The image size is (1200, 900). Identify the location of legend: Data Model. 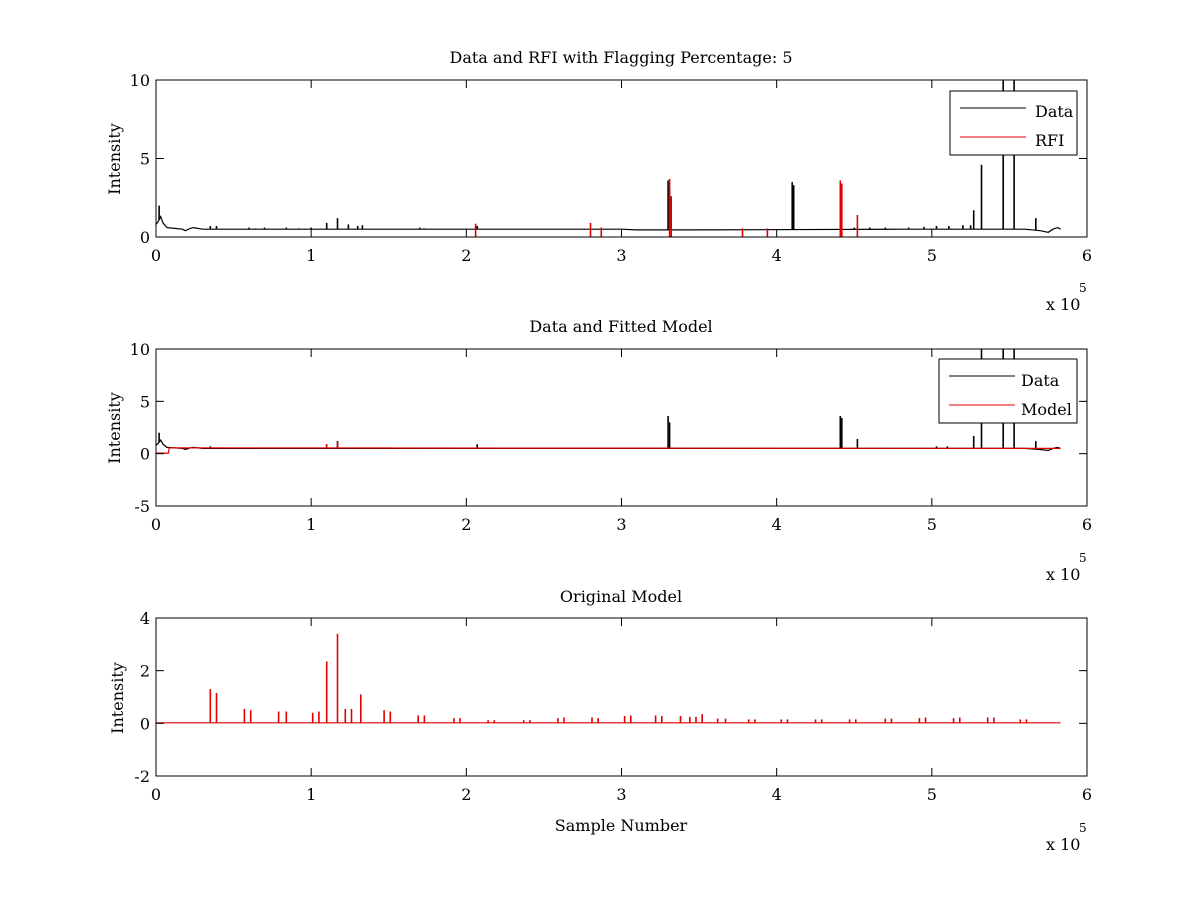
(1008, 391).